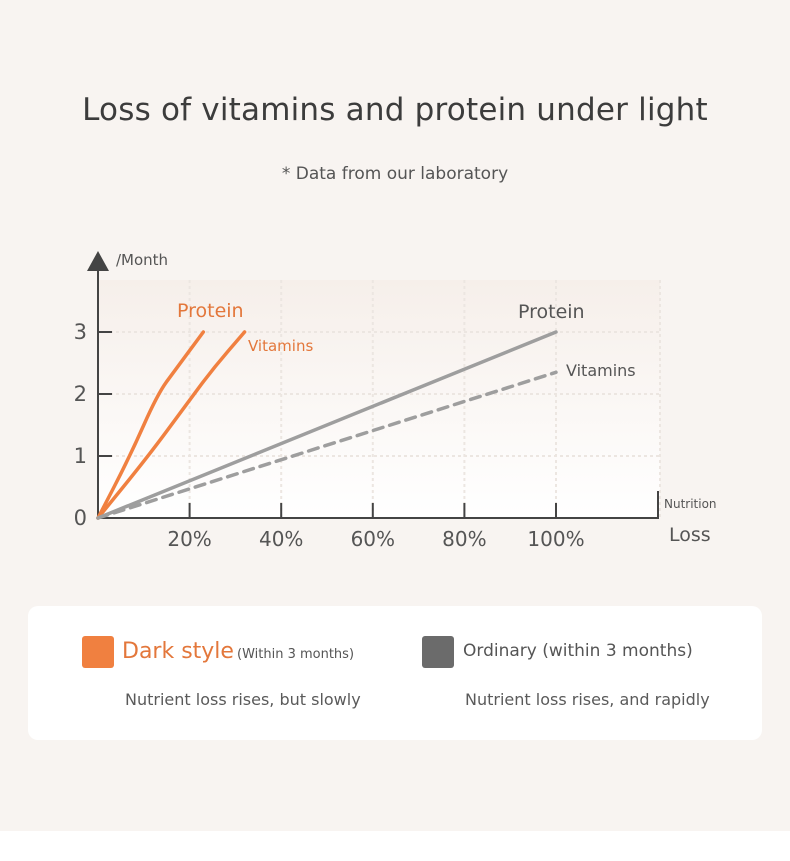 This screenshot has height=861, width=790. What do you see at coordinates (243, 699) in the screenshot?
I see `dark-style-description: Nutrient loss rises, but slowly` at bounding box center [243, 699].